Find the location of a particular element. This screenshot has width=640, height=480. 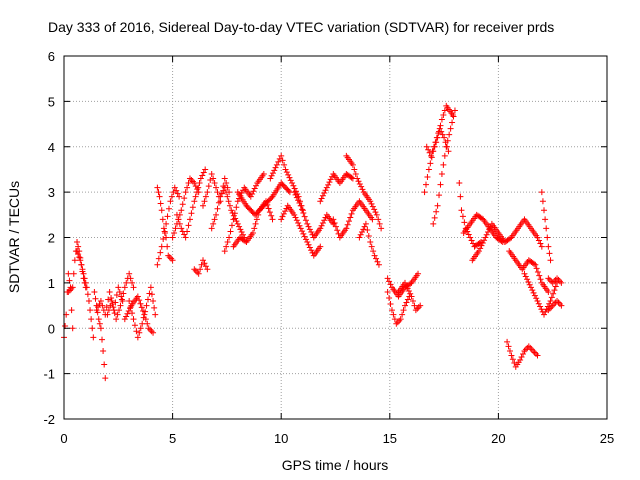

y-tick-label: 2 is located at coordinates (51, 238).